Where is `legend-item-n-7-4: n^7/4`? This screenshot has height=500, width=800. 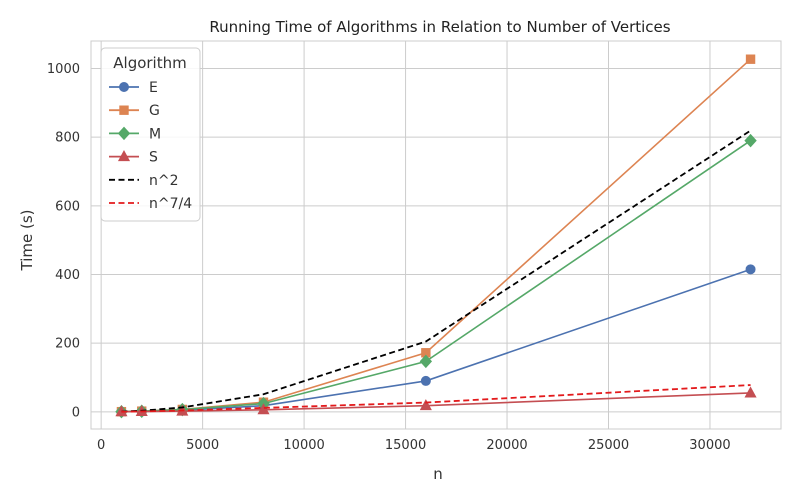 legend-item-n-7-4: n^7/4 is located at coordinates (150, 204).